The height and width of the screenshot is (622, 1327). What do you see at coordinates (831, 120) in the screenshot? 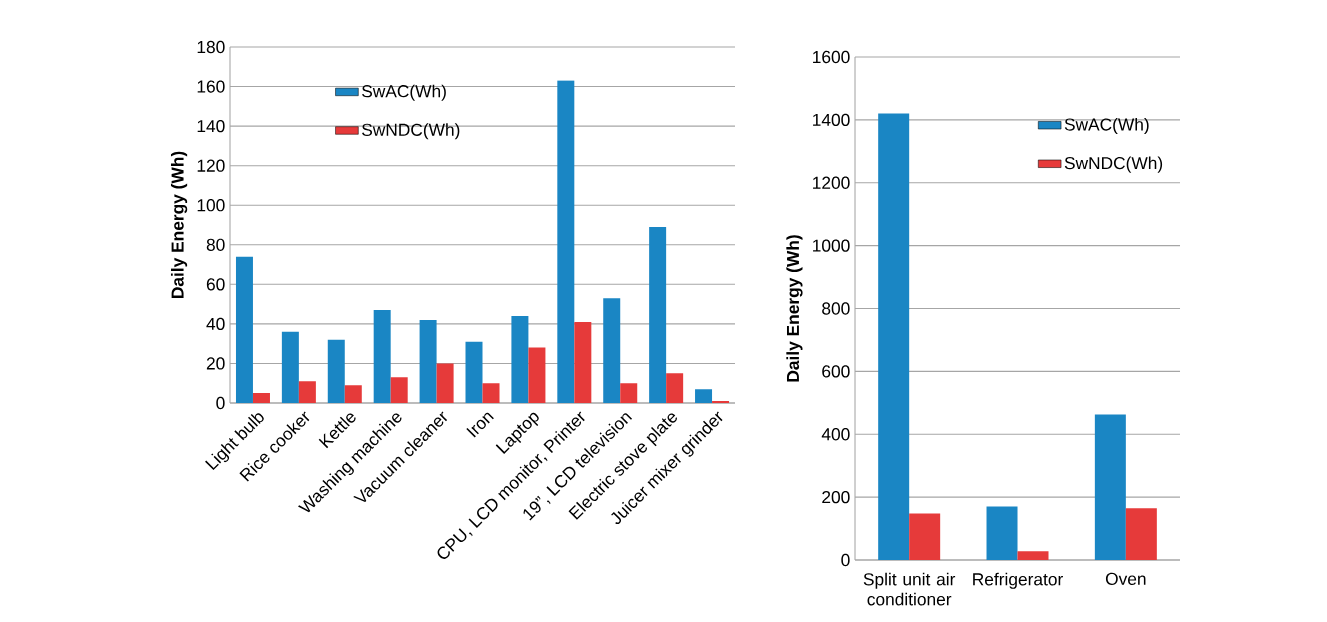
I see `y-tick-label: 1400` at bounding box center [831, 120].